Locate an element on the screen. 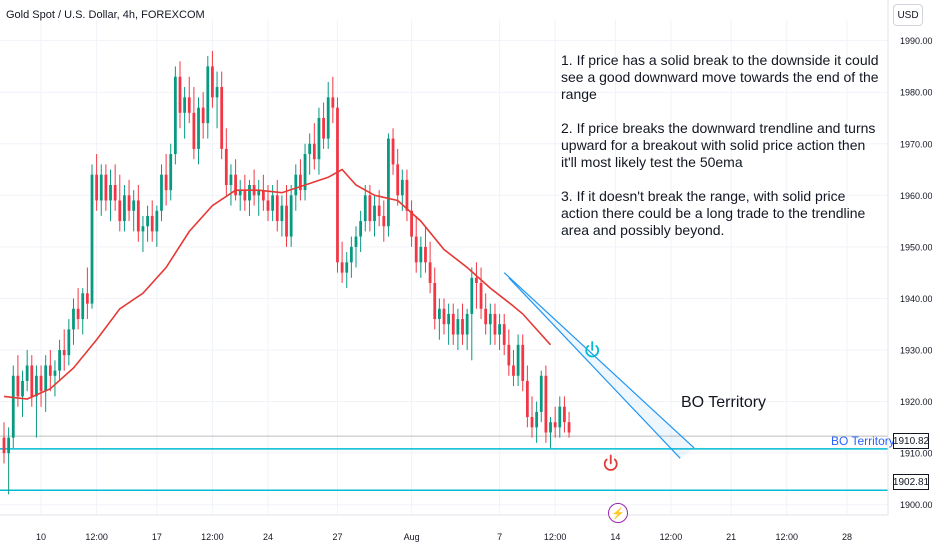  price-tick-label: 1910.00 is located at coordinates (916, 454).